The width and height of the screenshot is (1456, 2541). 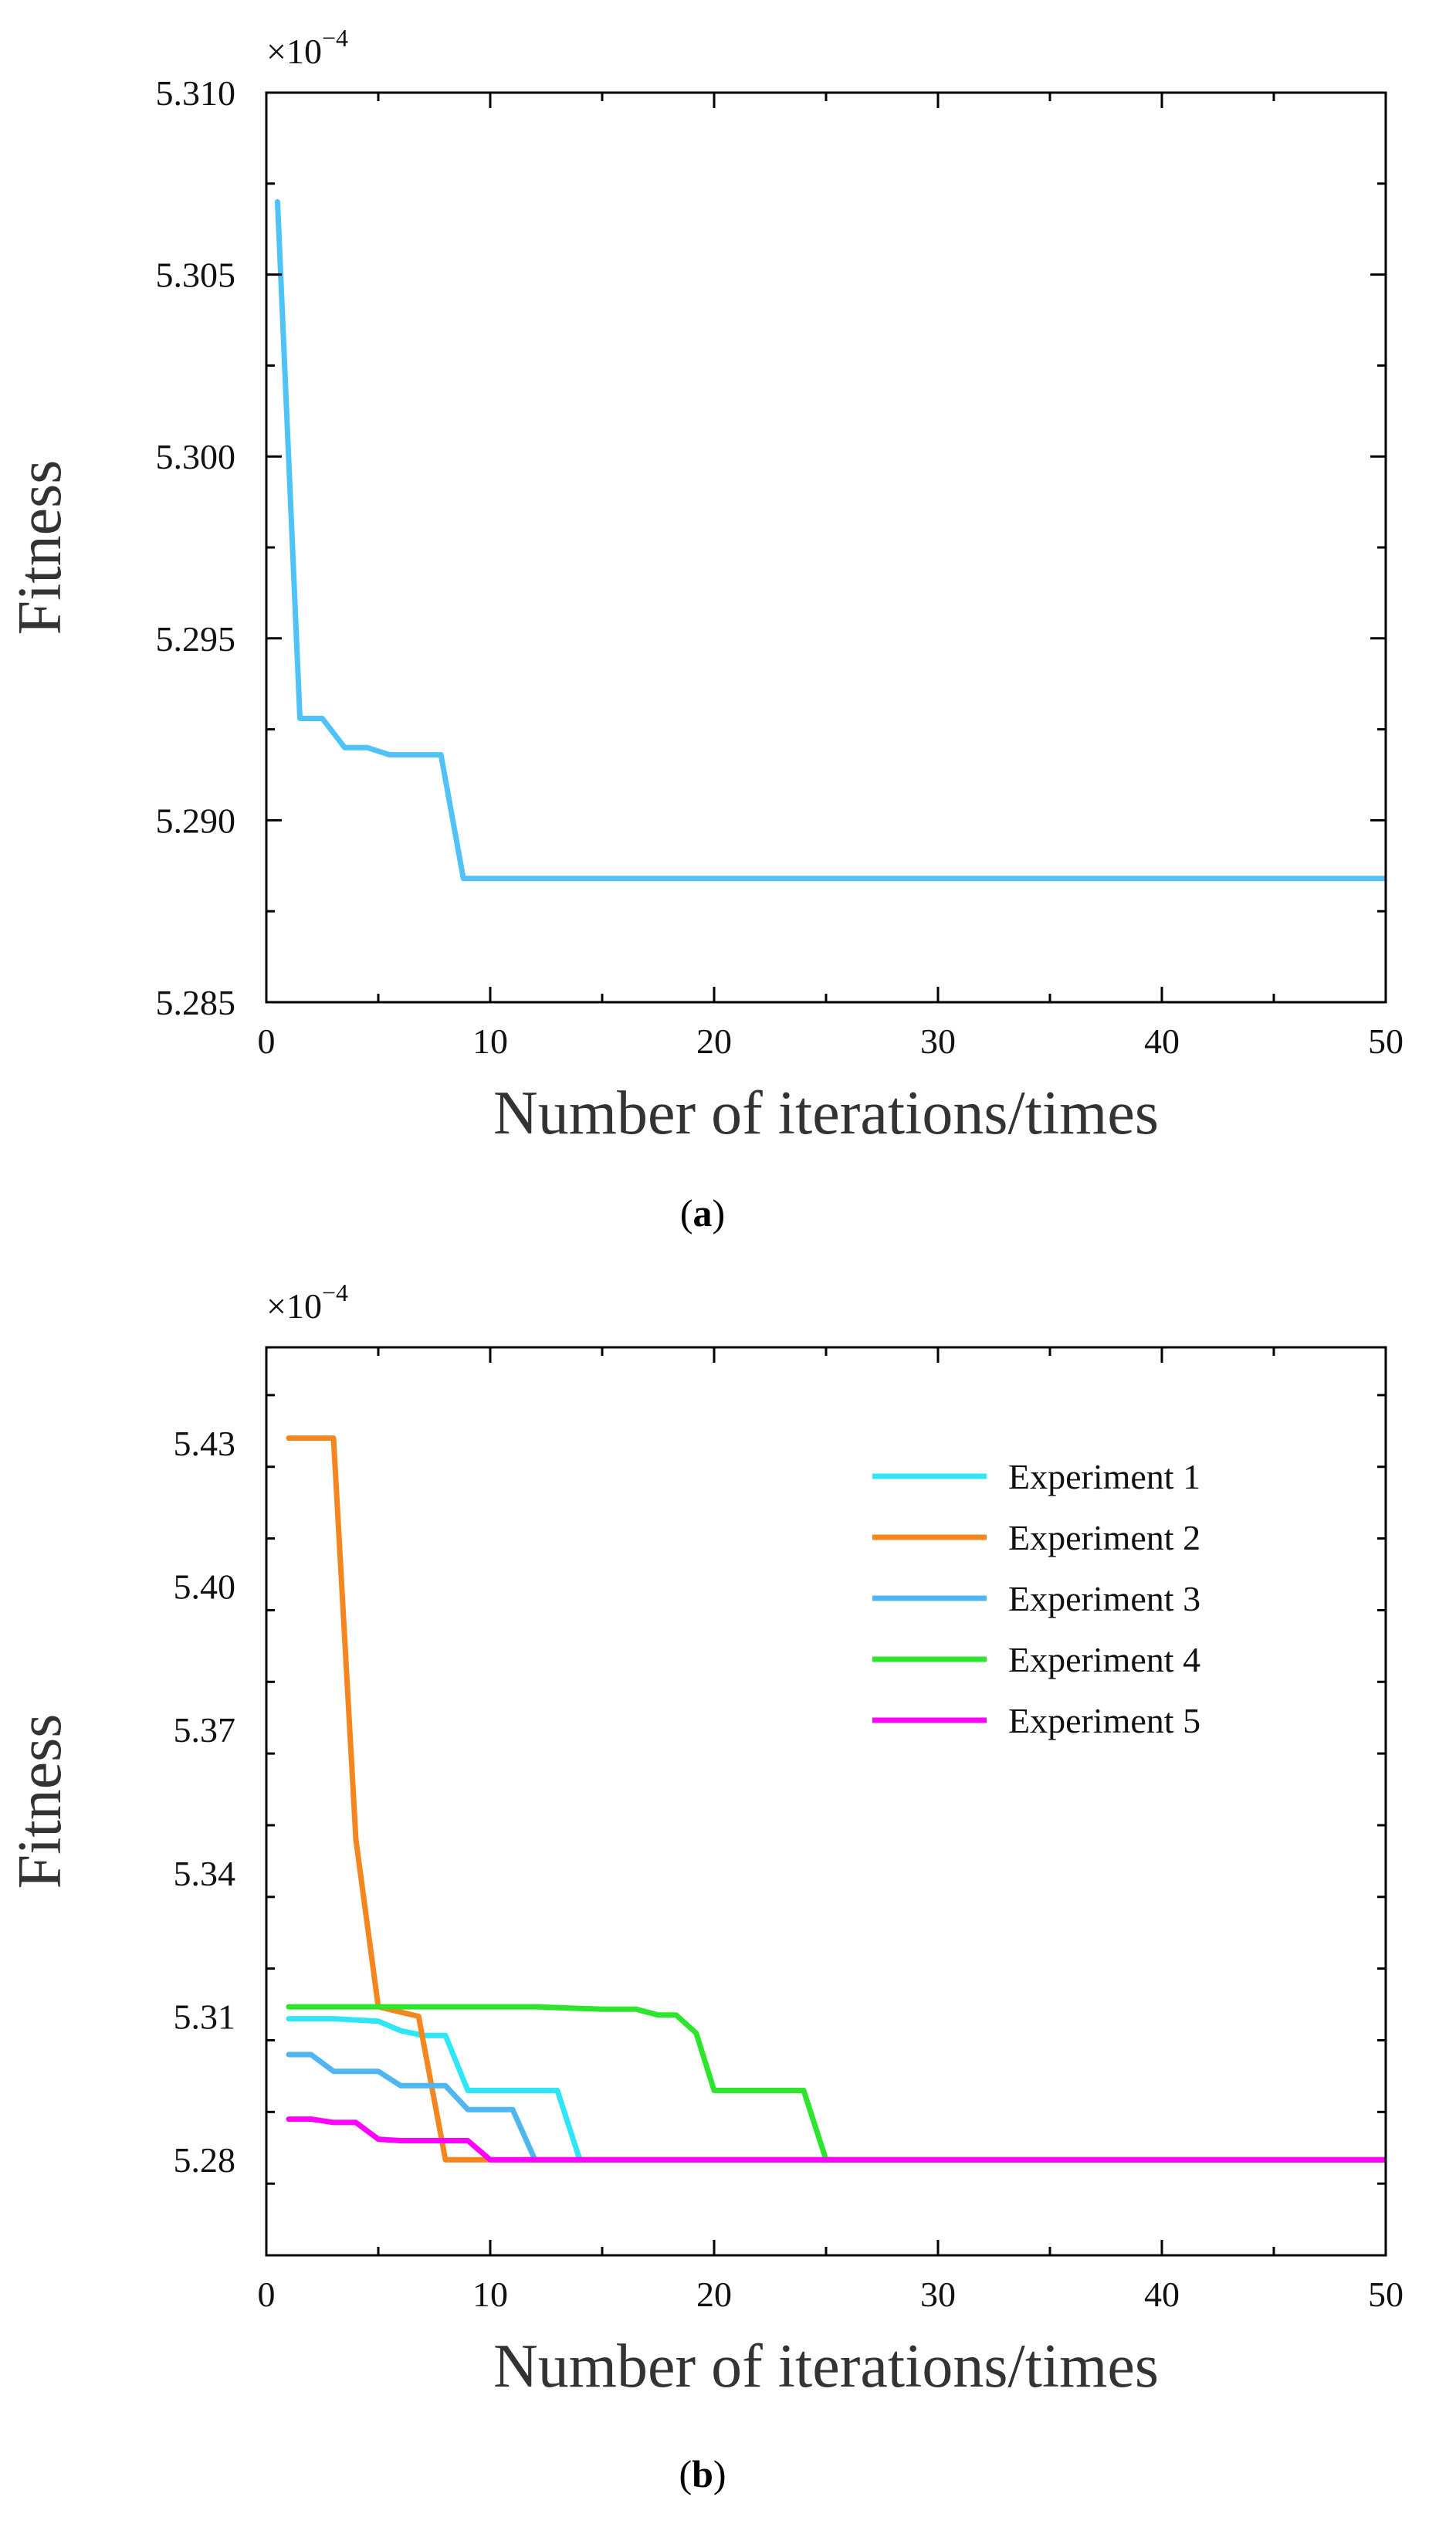 I want to click on y-tick-label: 5.295, so click(x=196, y=639).